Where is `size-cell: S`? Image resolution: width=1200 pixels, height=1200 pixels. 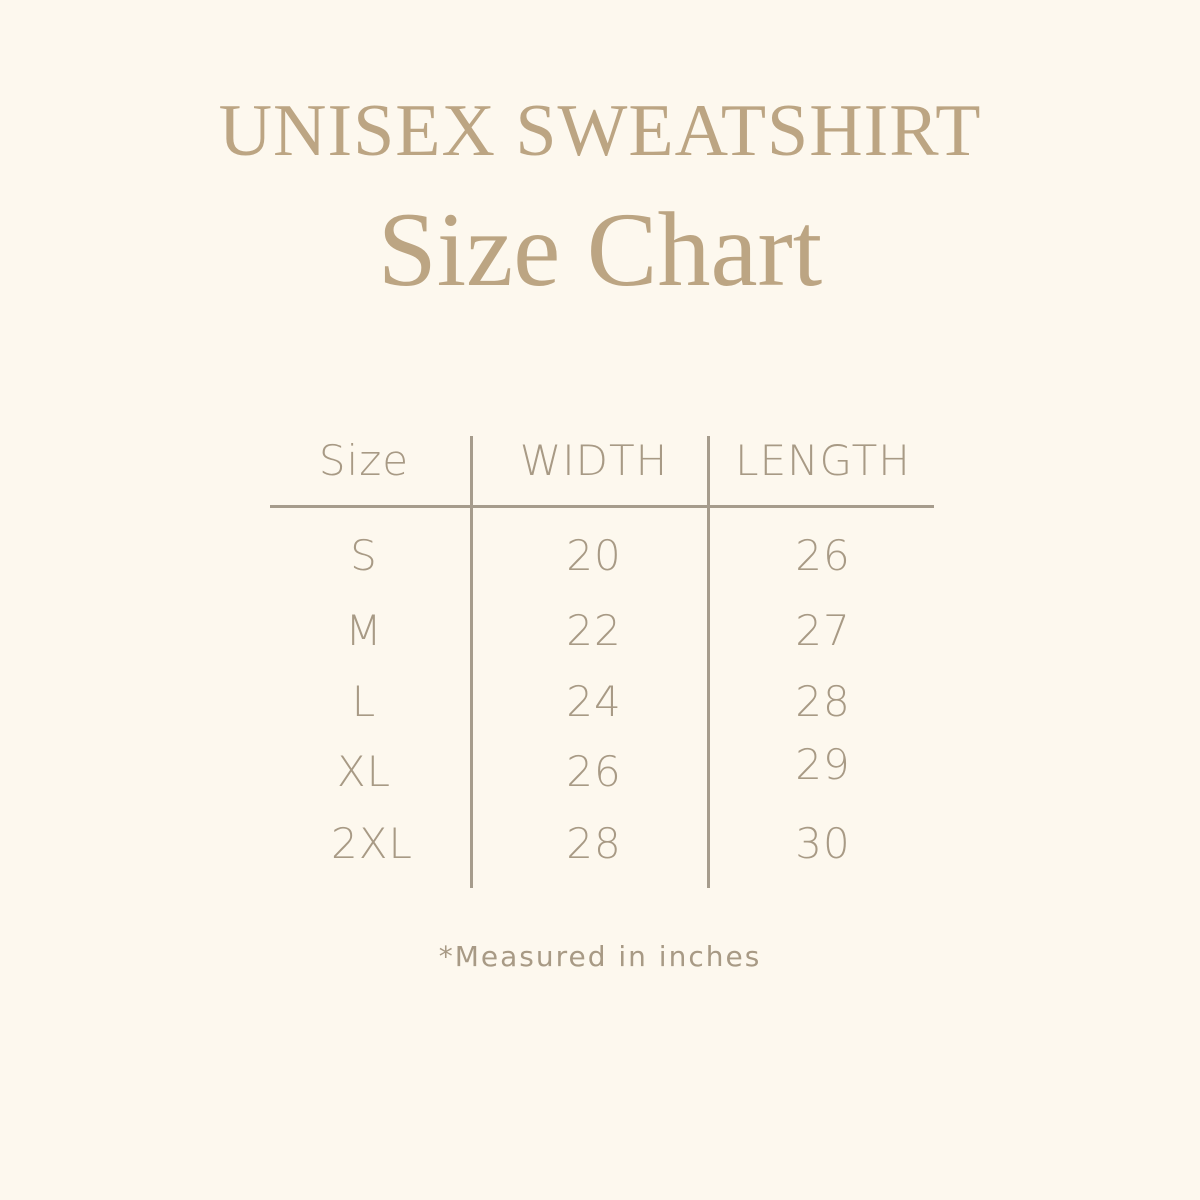
size-cell: S is located at coordinates (364, 555).